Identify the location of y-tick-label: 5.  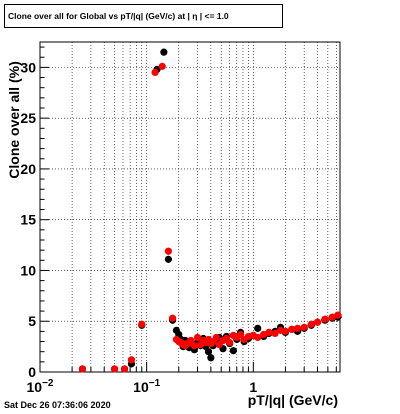
(32, 321).